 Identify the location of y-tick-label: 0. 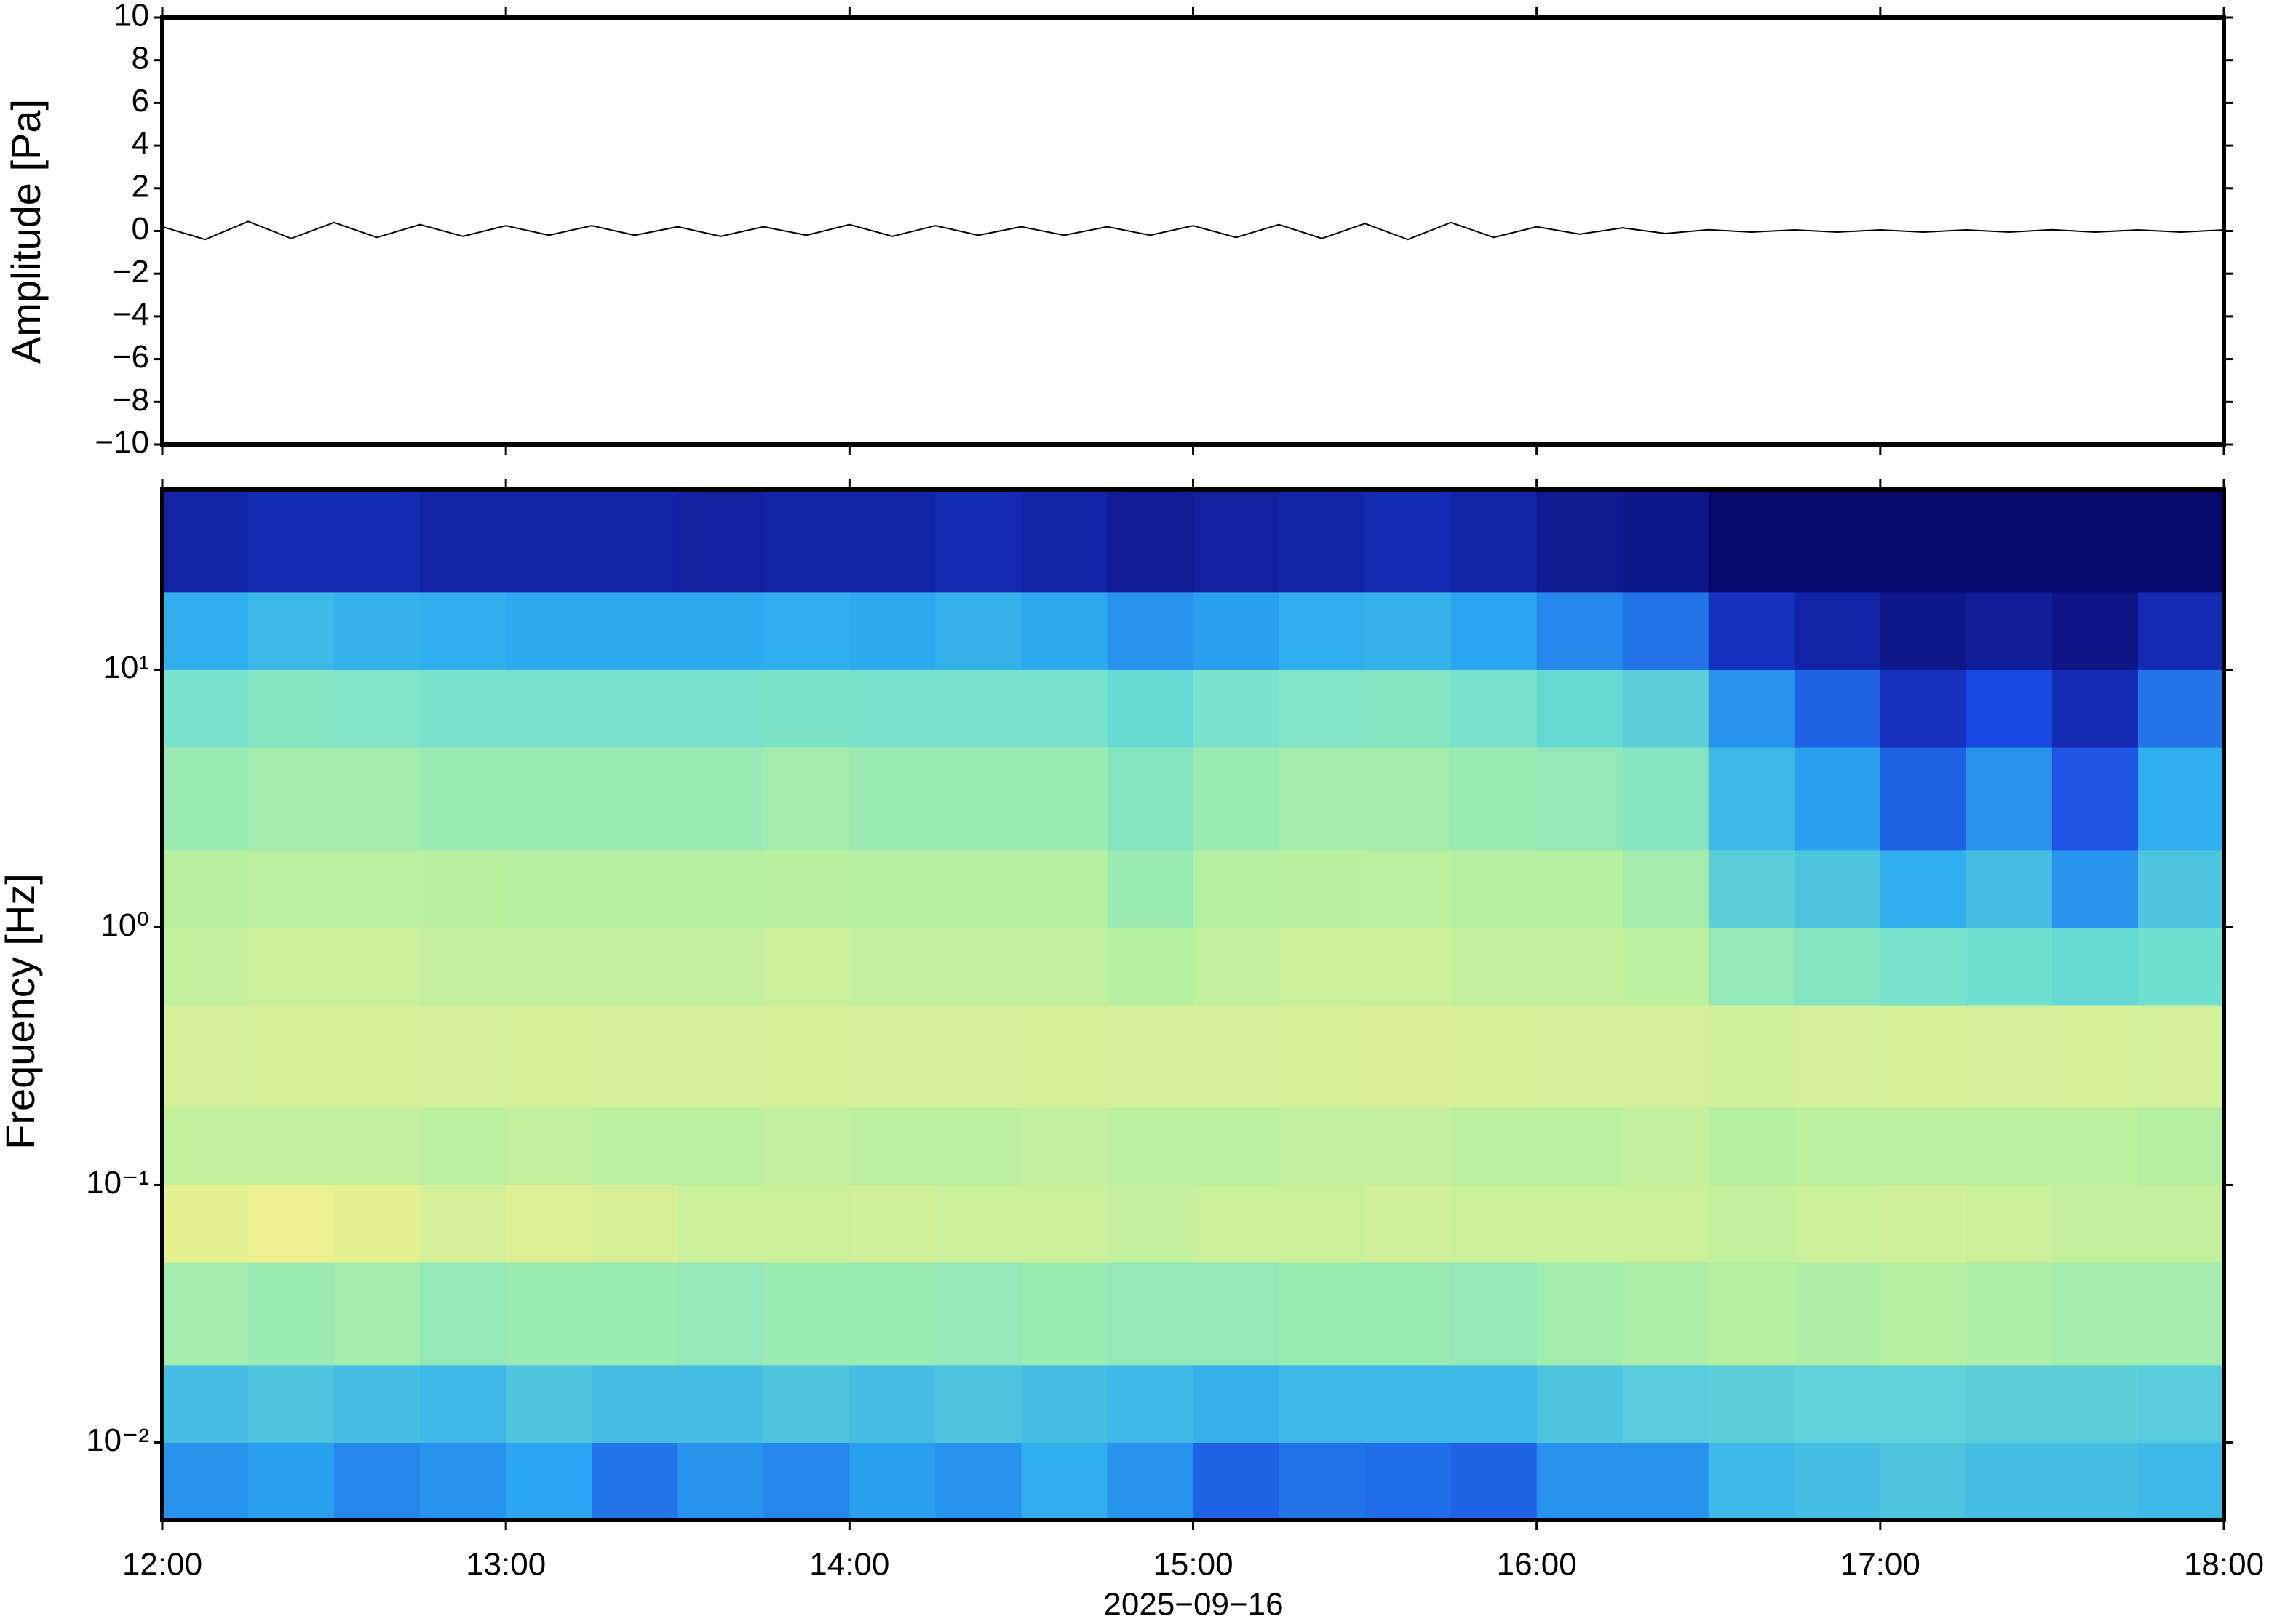
(141, 229).